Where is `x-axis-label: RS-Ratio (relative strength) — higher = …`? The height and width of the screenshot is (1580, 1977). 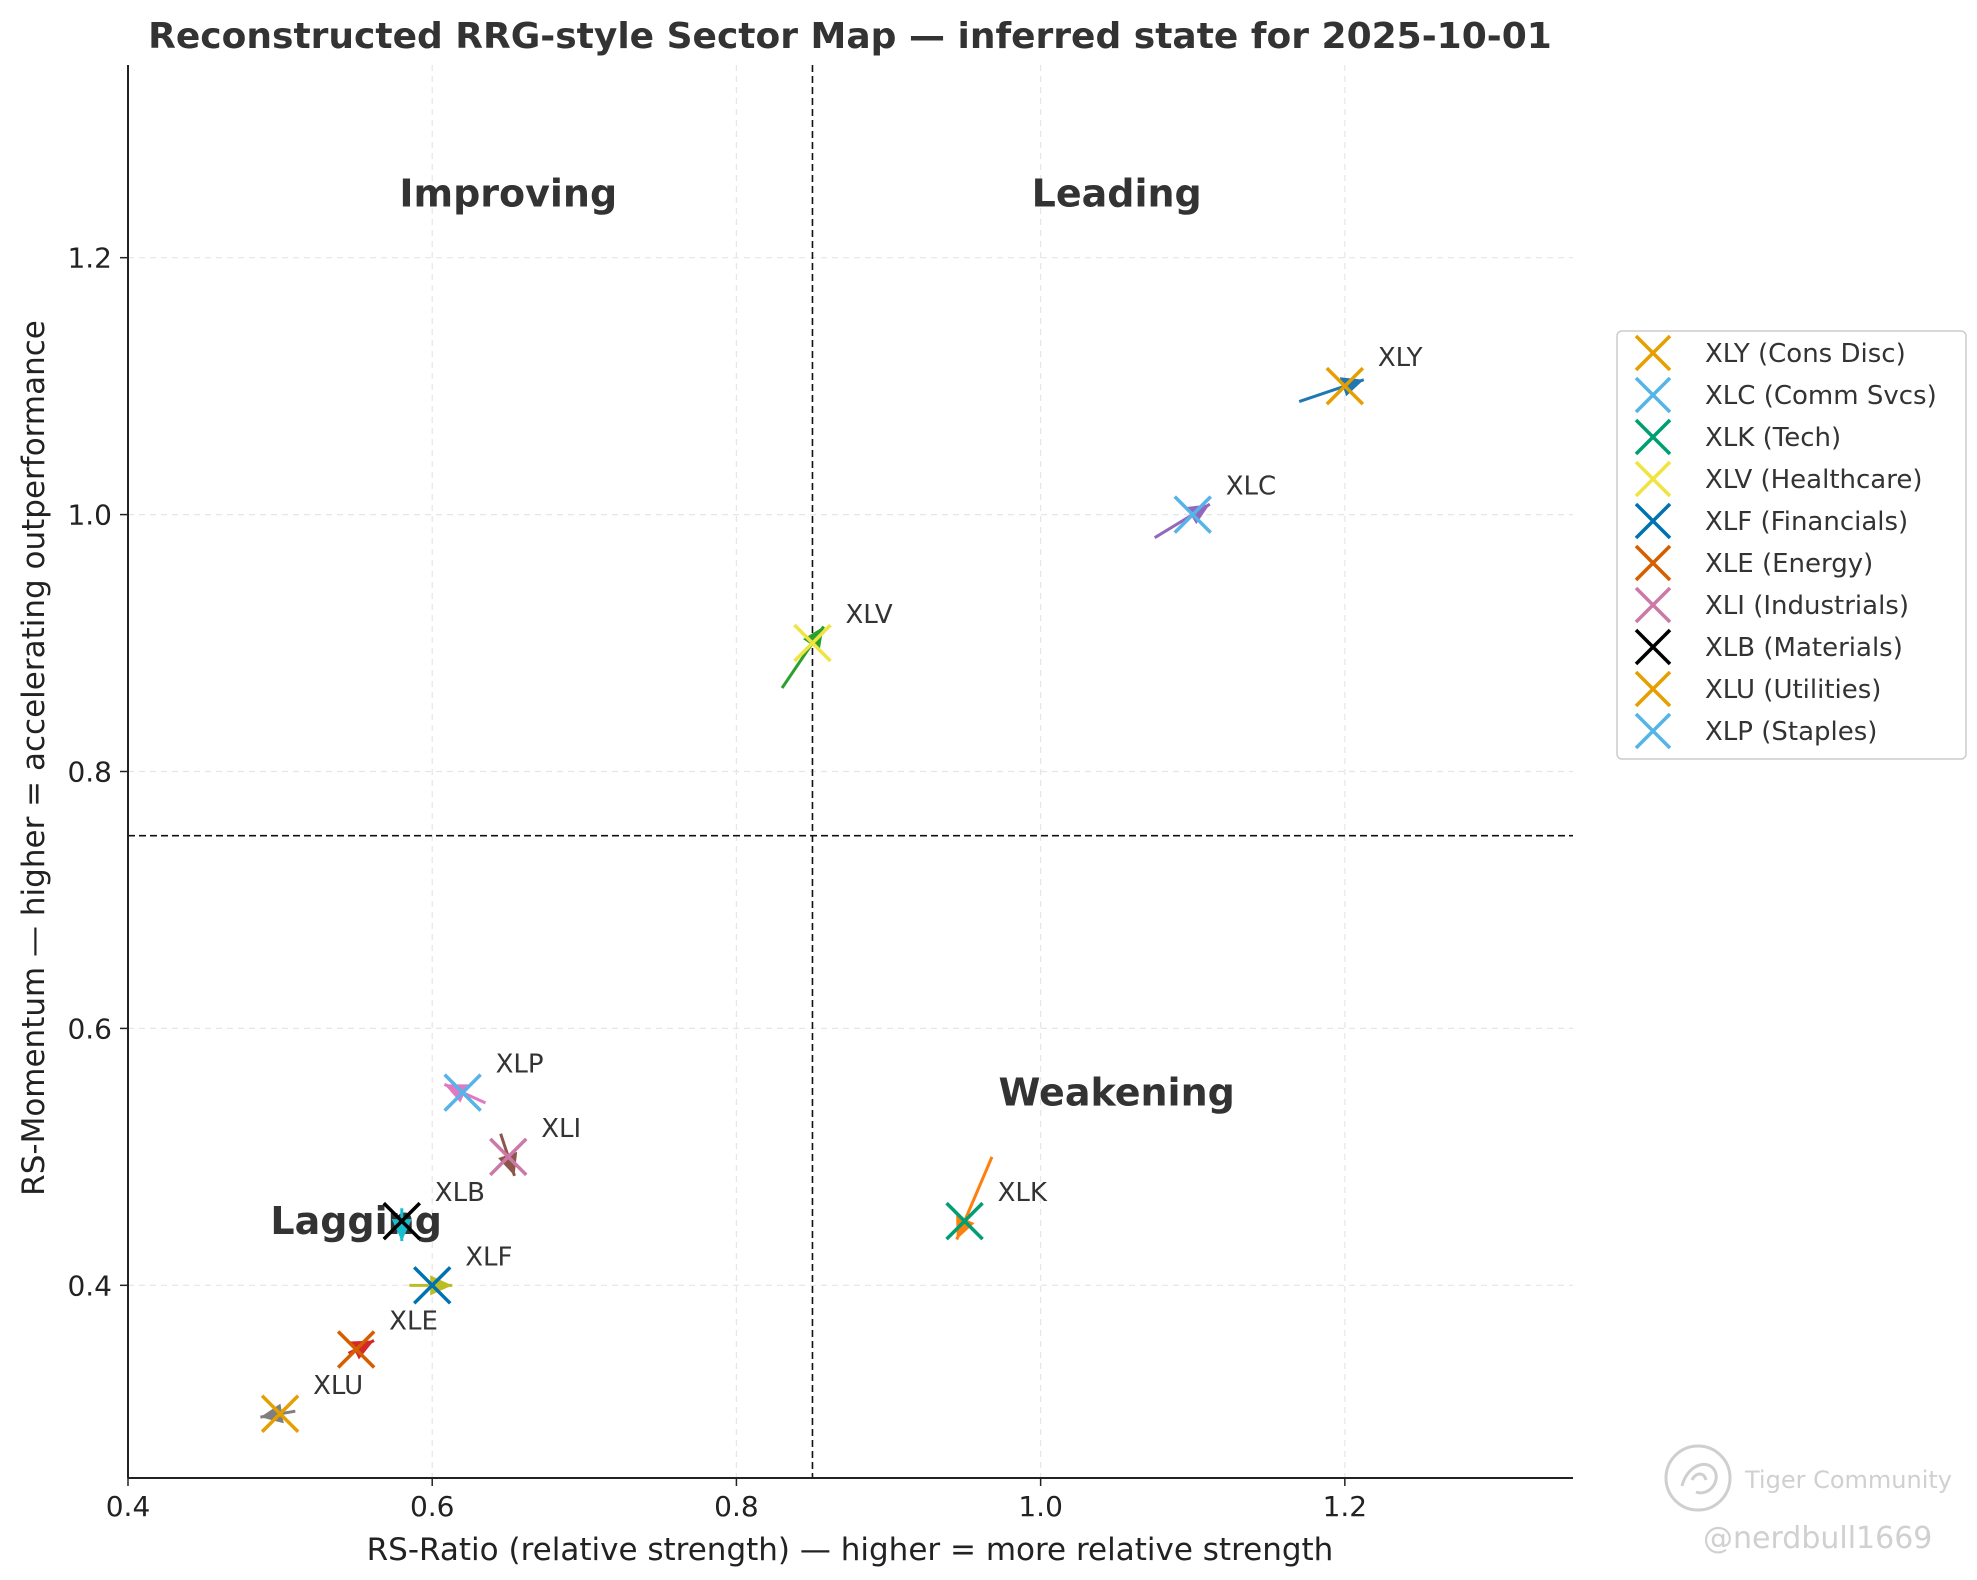 x-axis-label: RS-Ratio (relative strength) — higher = … is located at coordinates (850, 1550).